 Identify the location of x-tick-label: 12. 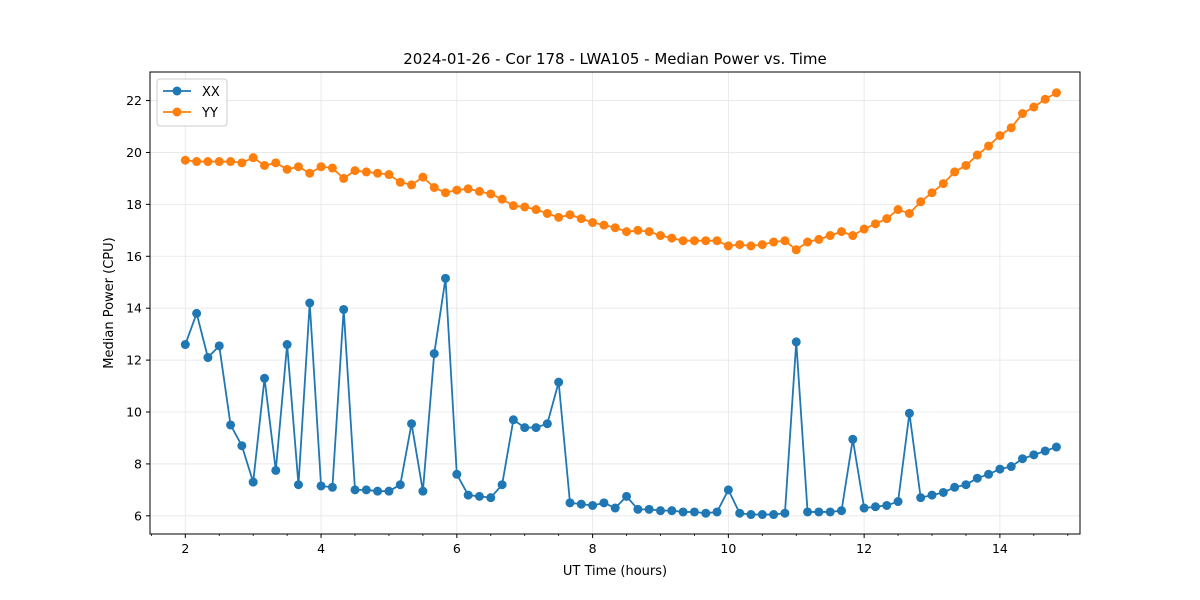
(864, 548).